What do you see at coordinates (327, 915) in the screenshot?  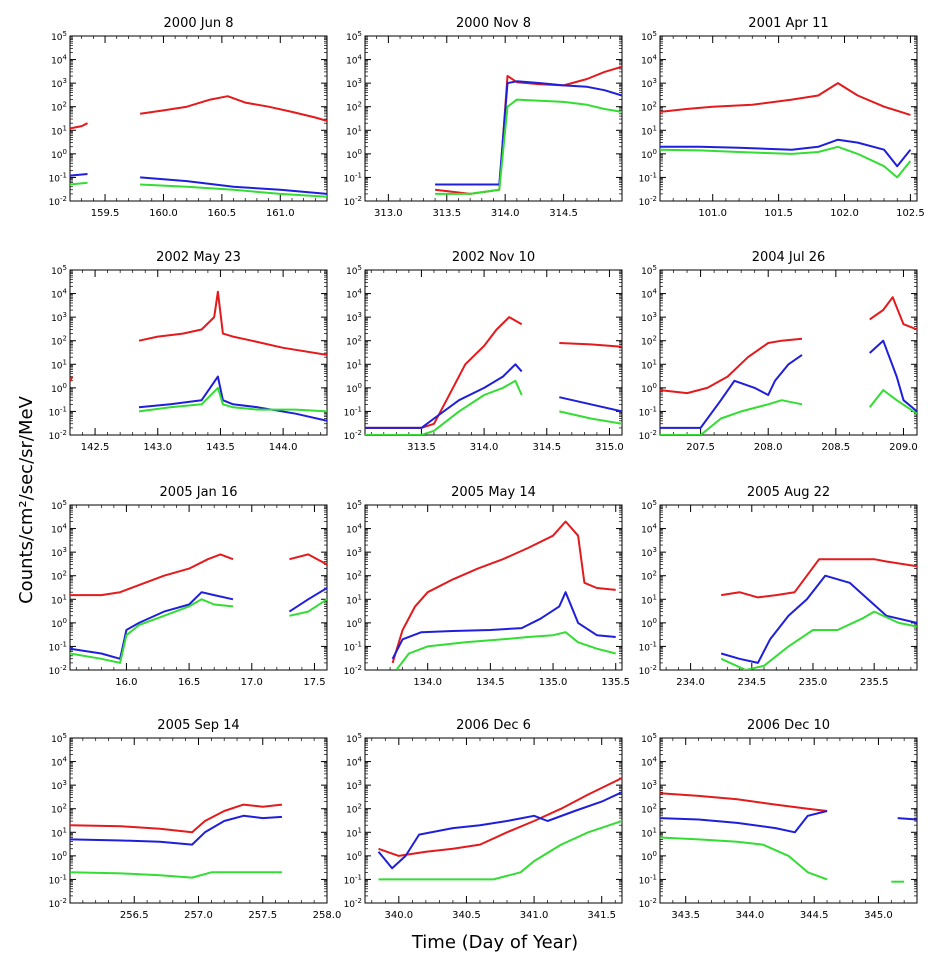 I see `x-tick-label: 258.0` at bounding box center [327, 915].